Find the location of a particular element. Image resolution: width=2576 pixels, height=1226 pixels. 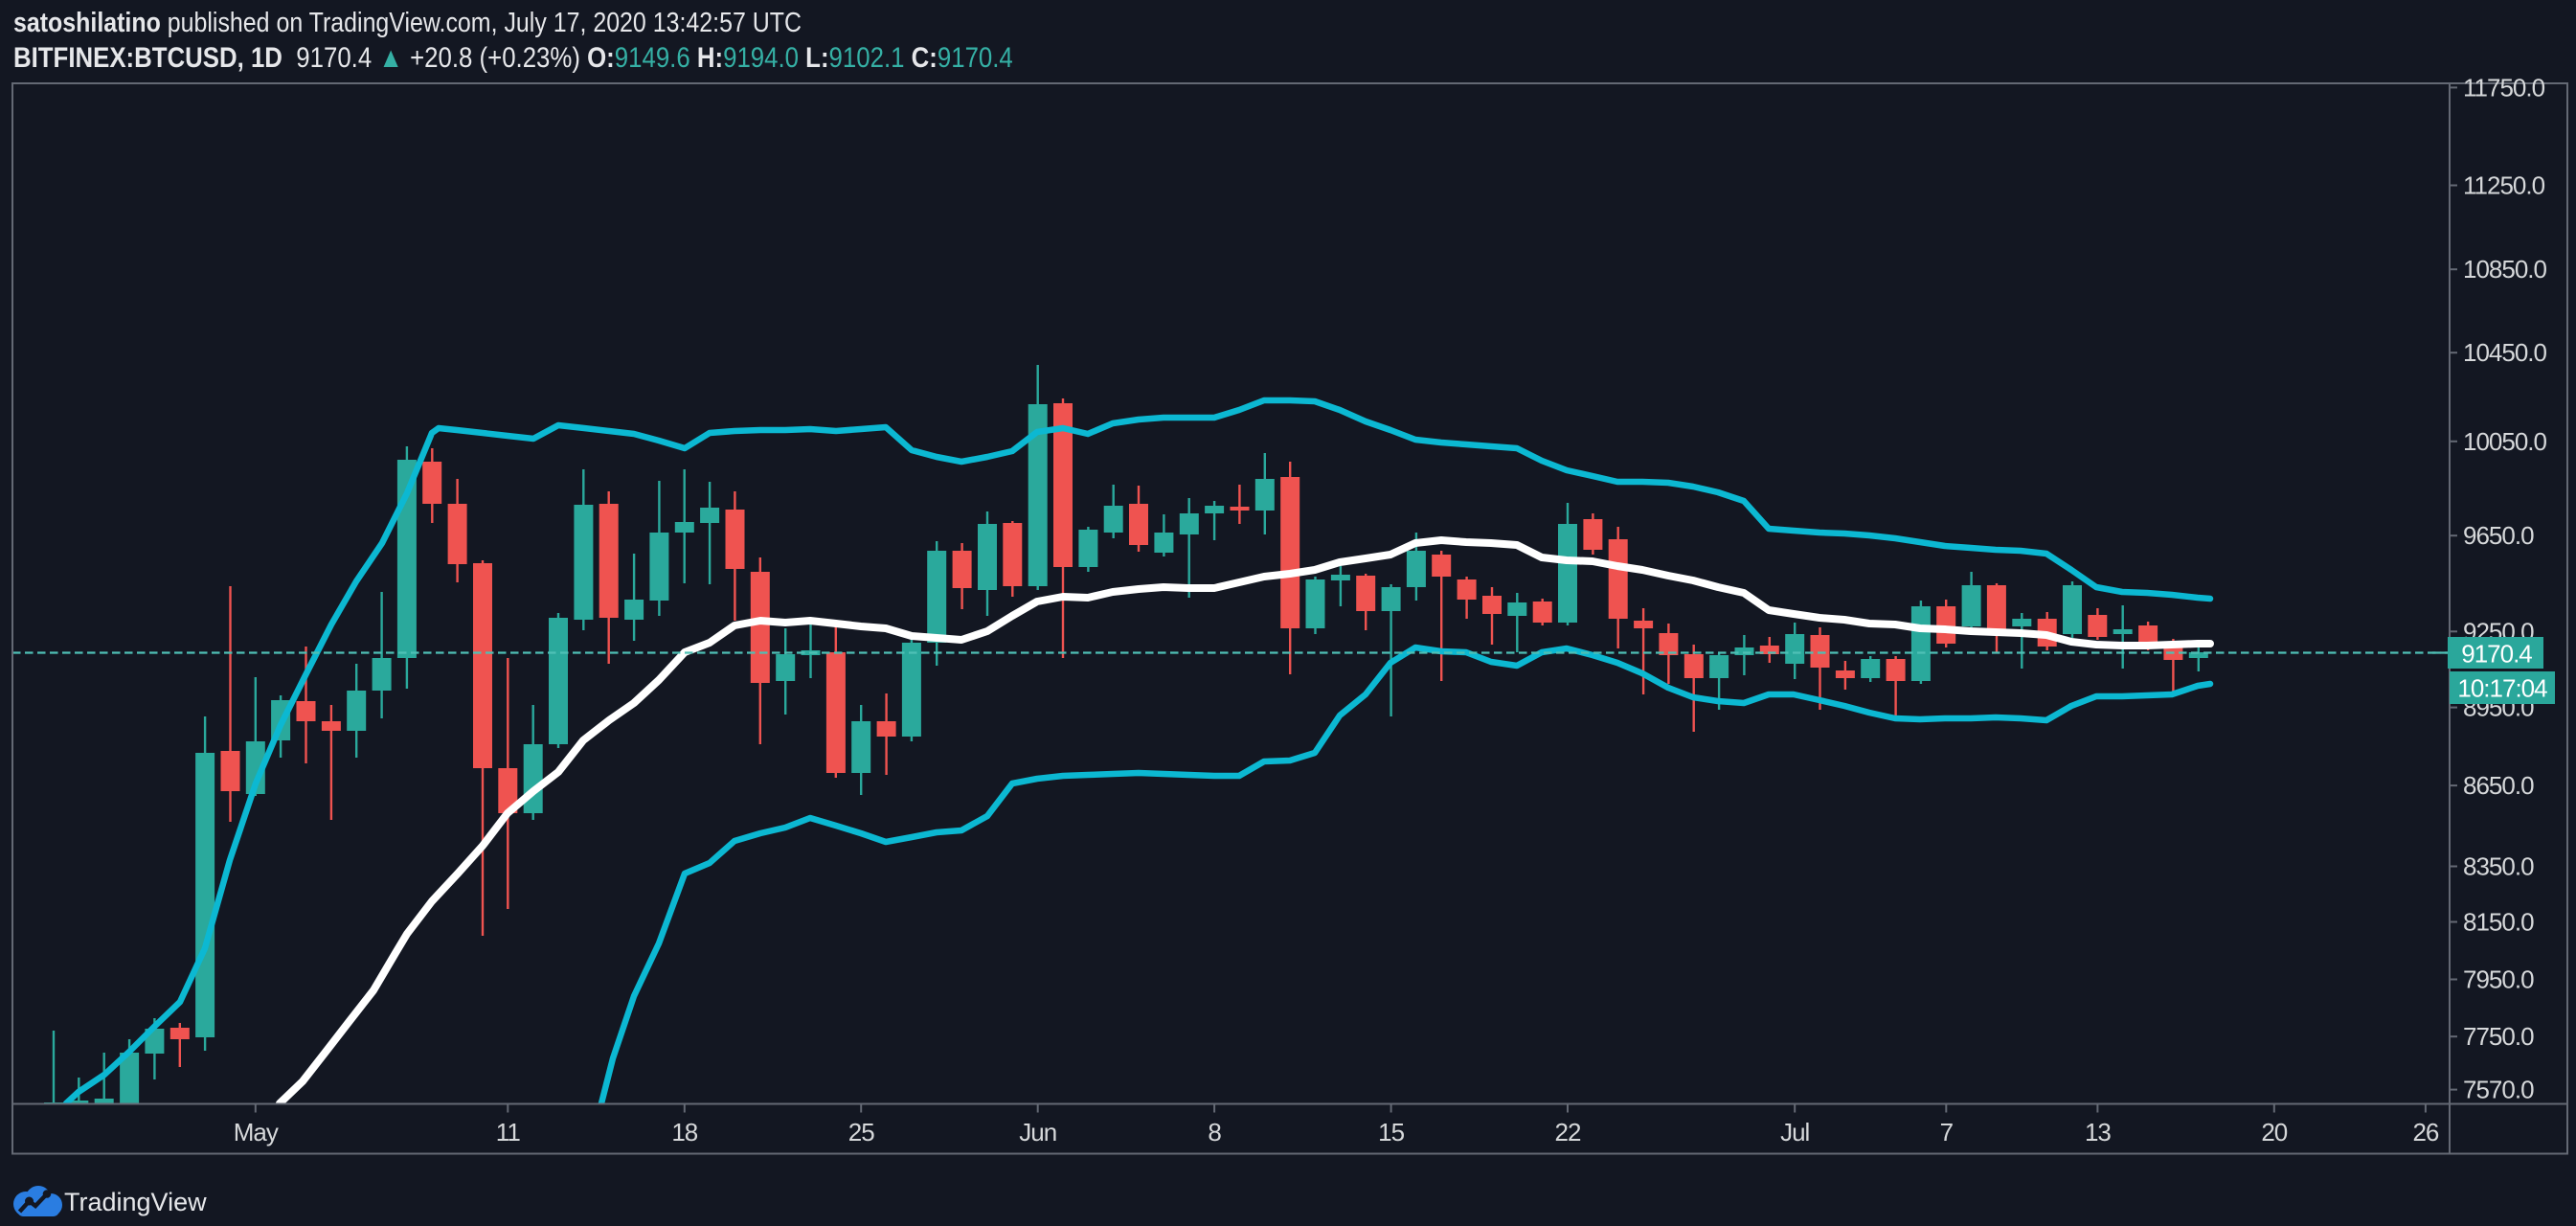

svg-text: 7950.0 is located at coordinates (2498, 979).